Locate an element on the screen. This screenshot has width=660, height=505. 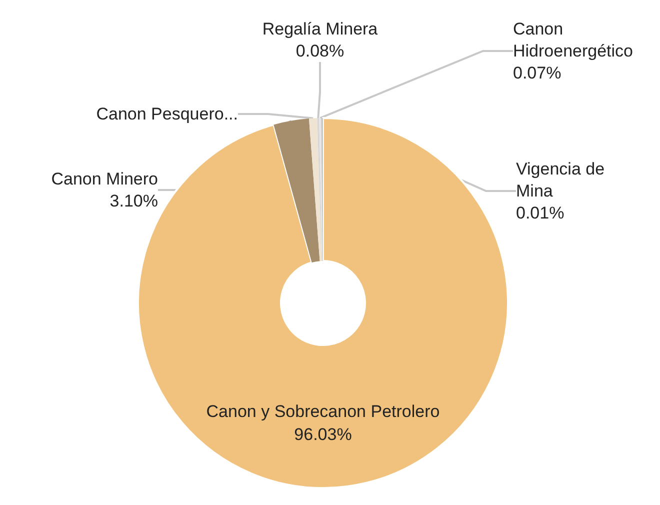
data-label: 0.07% is located at coordinates (537, 73).